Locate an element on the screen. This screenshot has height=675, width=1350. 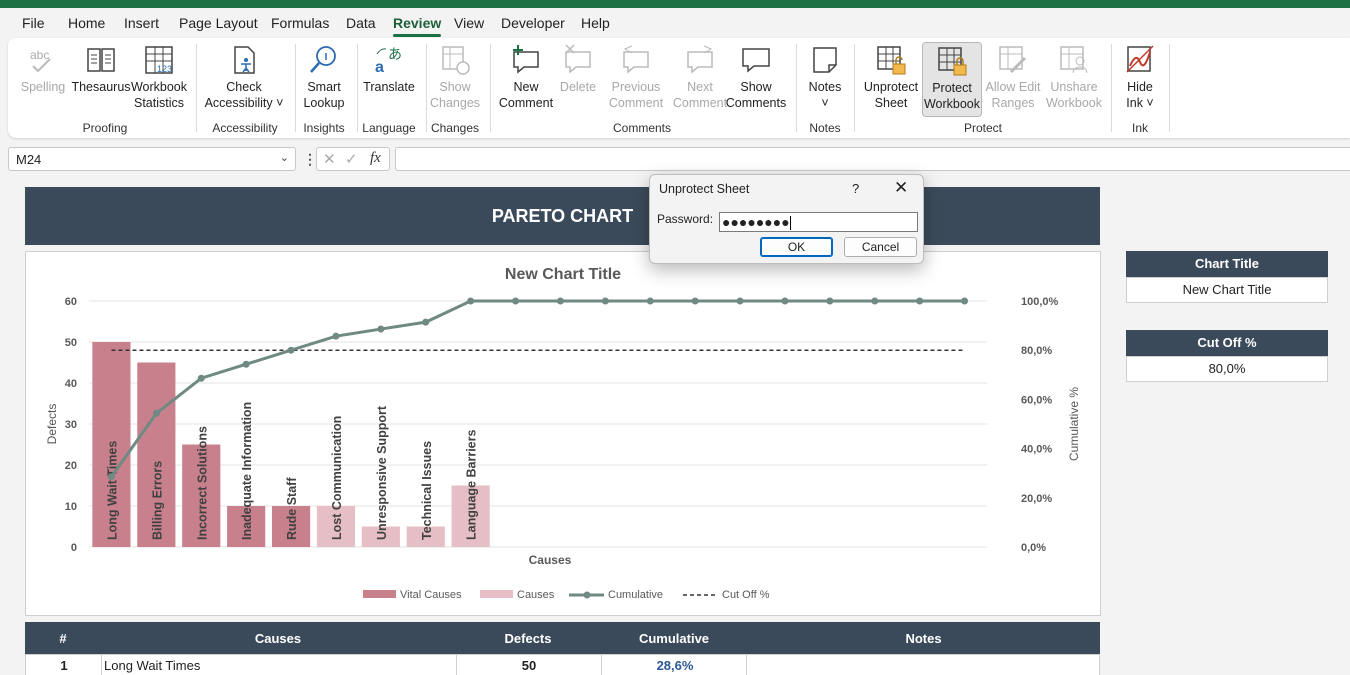
help-icon: ? is located at coordinates (856, 188).